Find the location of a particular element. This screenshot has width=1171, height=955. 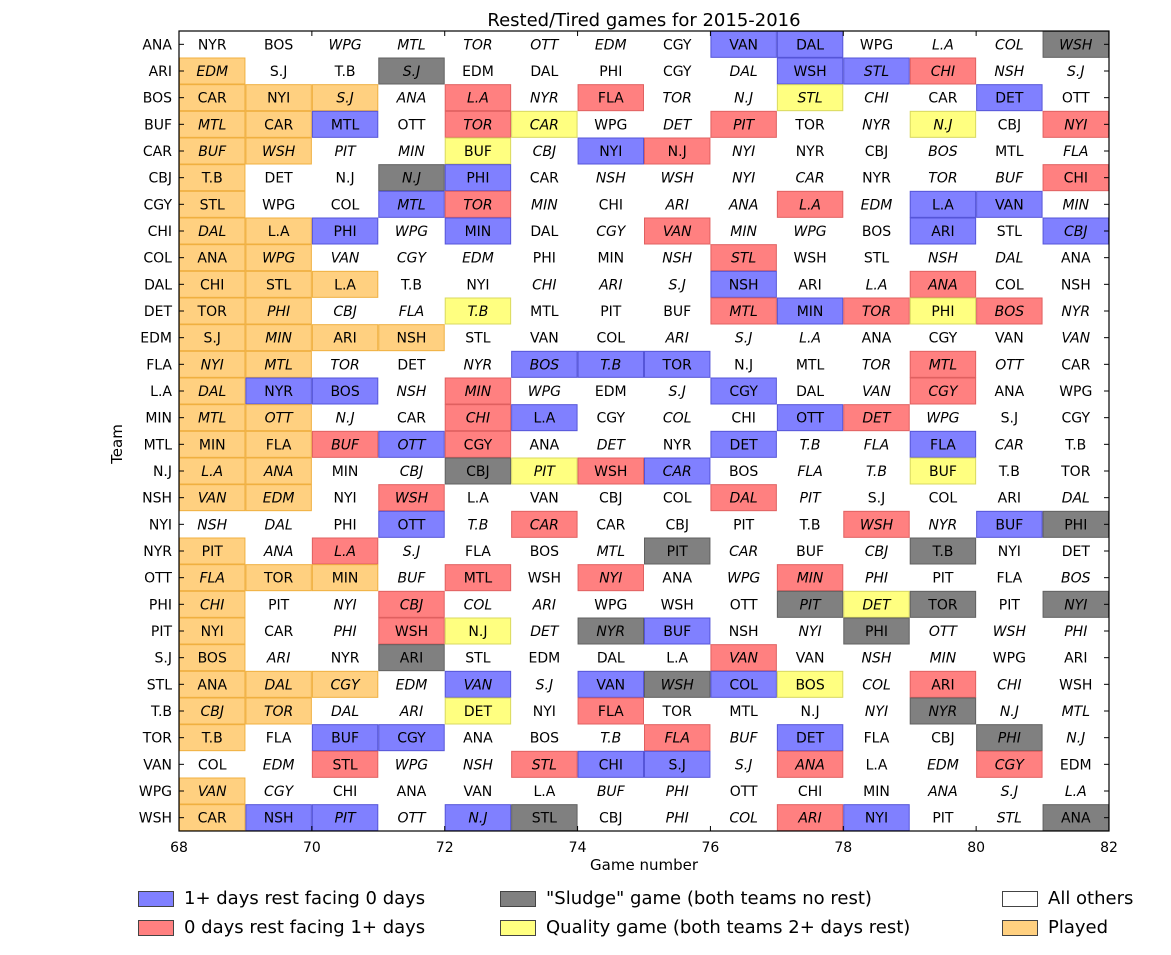

opponent-label: L.A is located at coordinates (943, 205).